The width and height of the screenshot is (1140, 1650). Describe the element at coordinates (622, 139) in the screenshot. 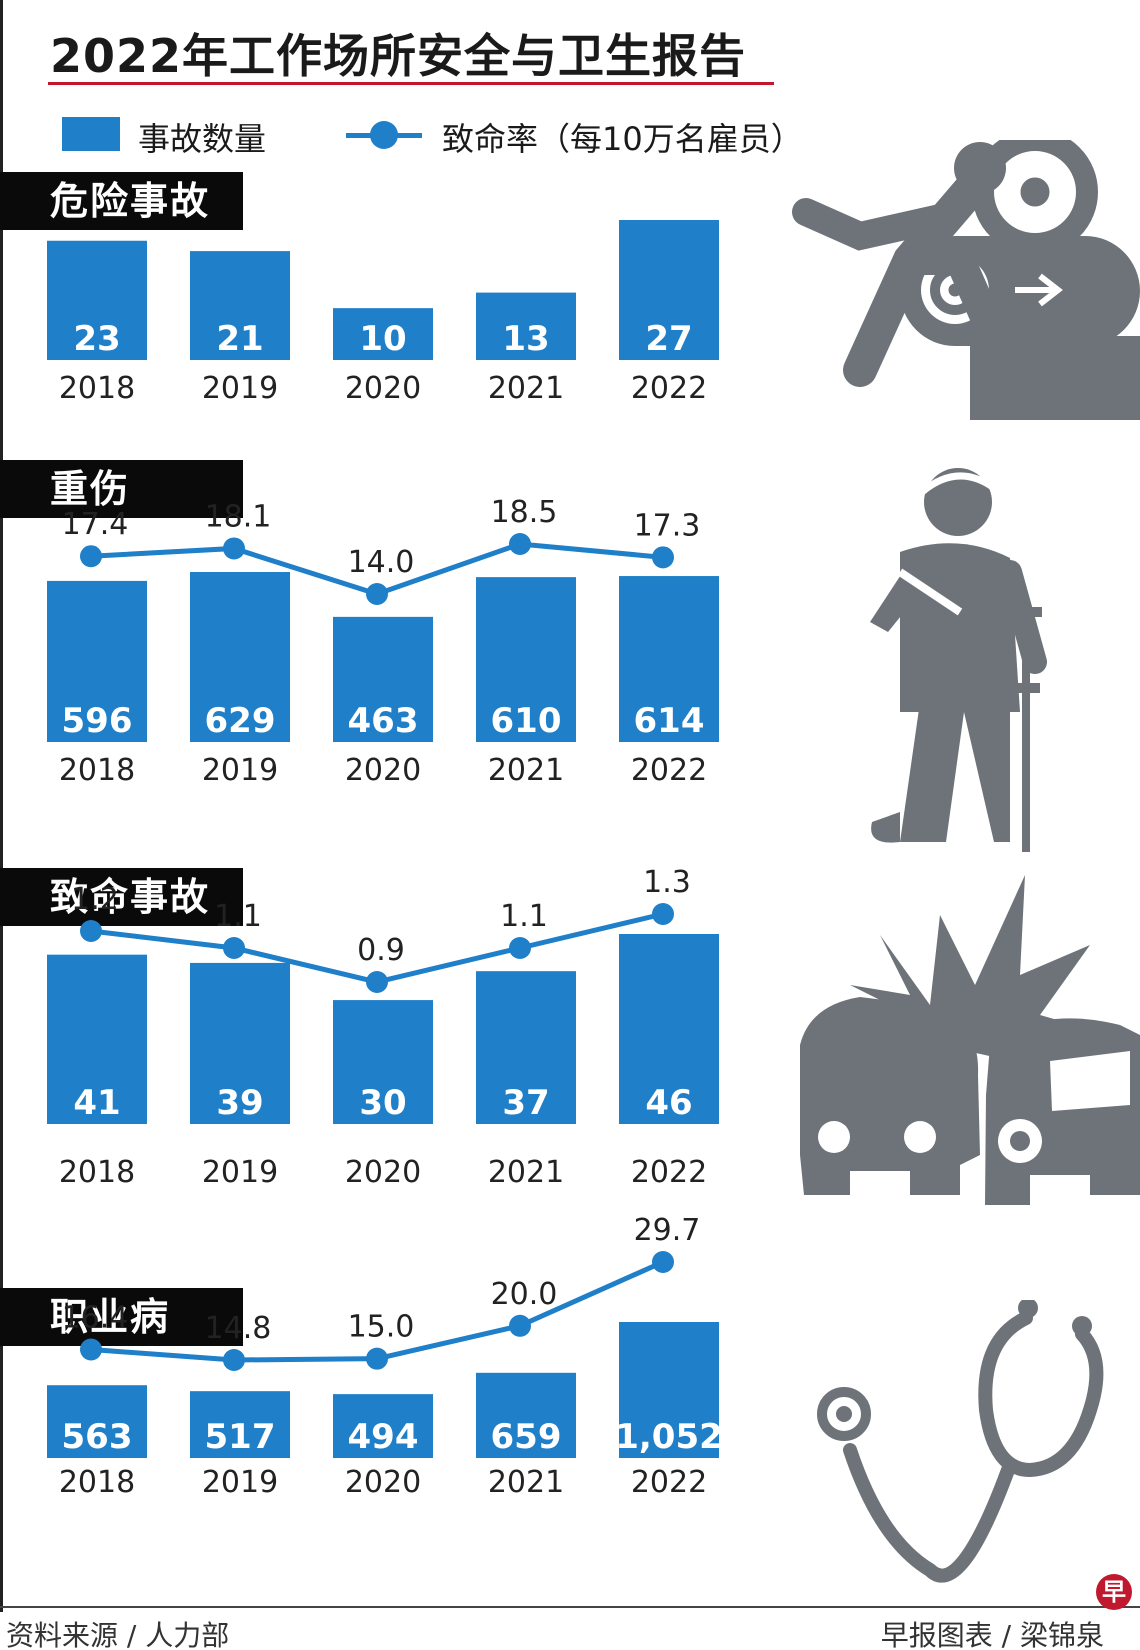

I see `legend-line-label: 致命率（每10万名雇员）` at that location.